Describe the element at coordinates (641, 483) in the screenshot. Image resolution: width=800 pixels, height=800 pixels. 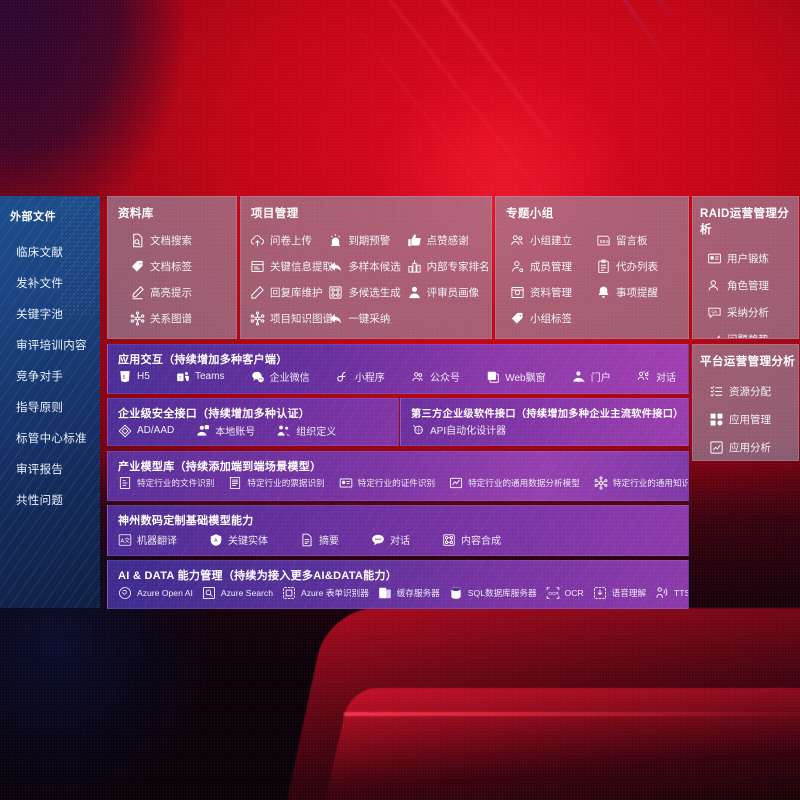
I see `model-item-knowledge-graph: 特定行业的通用知识图谱模型` at that location.